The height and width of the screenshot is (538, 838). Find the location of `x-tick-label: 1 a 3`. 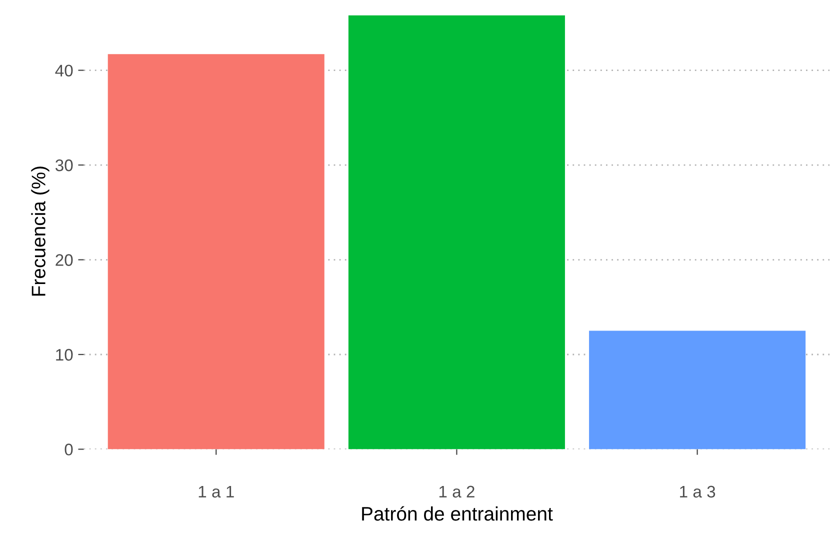

x-tick-label: 1 a 3 is located at coordinates (698, 492).